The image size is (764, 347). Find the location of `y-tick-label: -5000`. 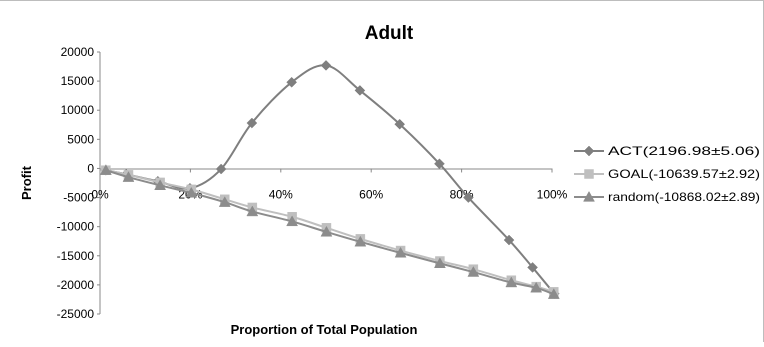

y-tick-label: -5000 is located at coordinates (78, 198).